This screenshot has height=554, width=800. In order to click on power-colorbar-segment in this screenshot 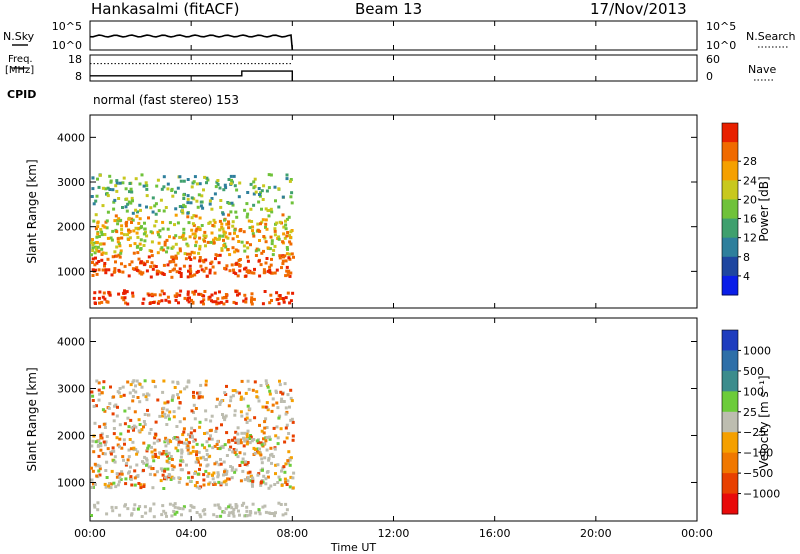, I will do `click(730, 171)`.